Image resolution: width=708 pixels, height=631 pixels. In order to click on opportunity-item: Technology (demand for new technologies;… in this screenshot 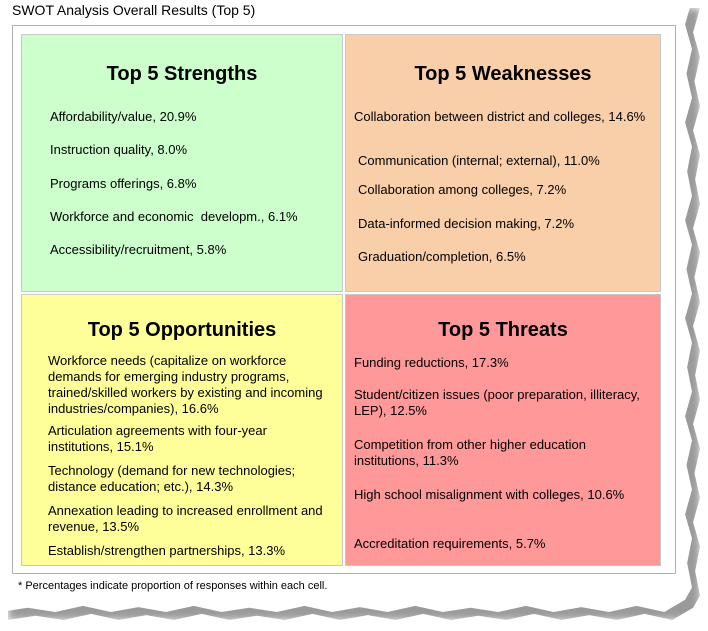, I will do `click(172, 478)`.